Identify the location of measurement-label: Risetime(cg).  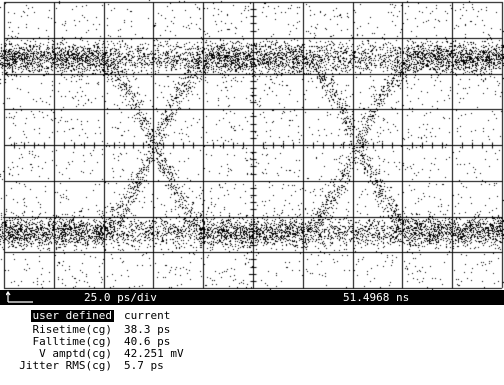
(72, 329).